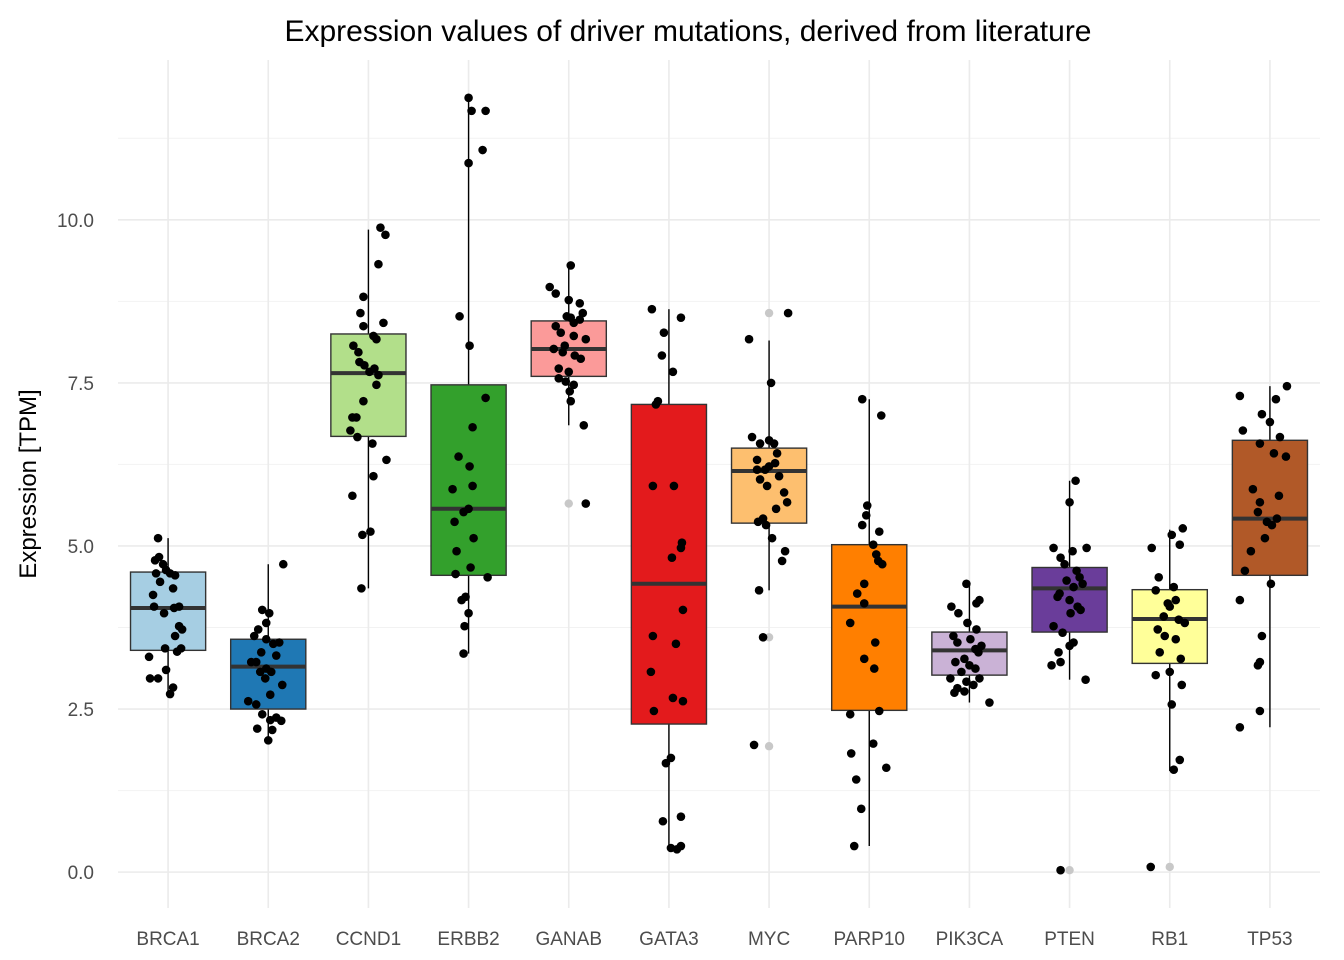  What do you see at coordinates (769, 313) in the screenshot?
I see `outlier-point` at bounding box center [769, 313].